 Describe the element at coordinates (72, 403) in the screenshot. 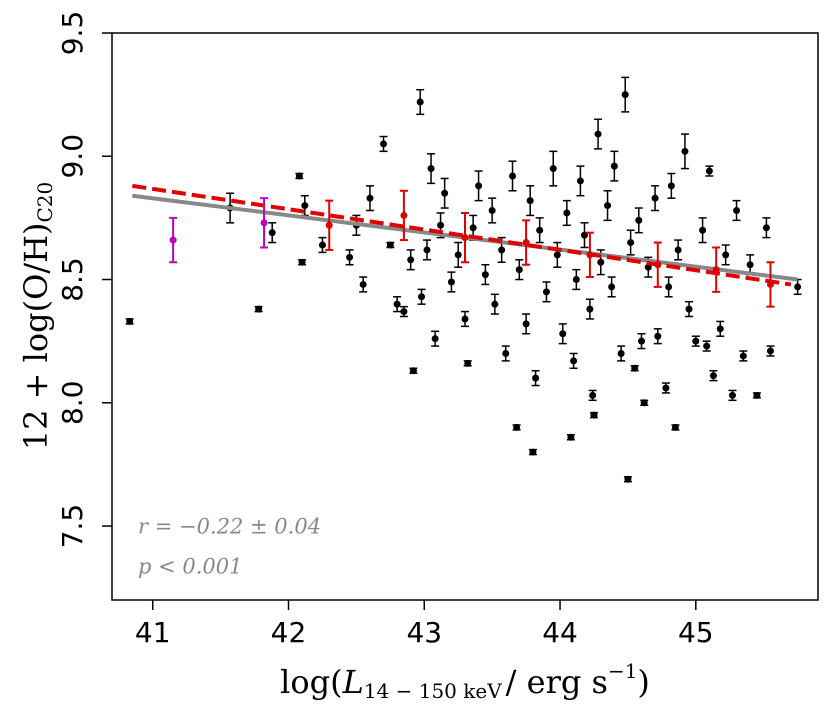

I see `y-tick-label: 8.0` at that location.